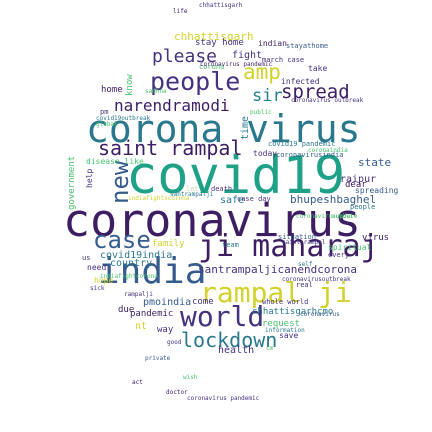 The height and width of the screenshot is (432, 432). What do you see at coordinates (177, 392) in the screenshot?
I see `word-doctor: doctor` at bounding box center [177, 392].